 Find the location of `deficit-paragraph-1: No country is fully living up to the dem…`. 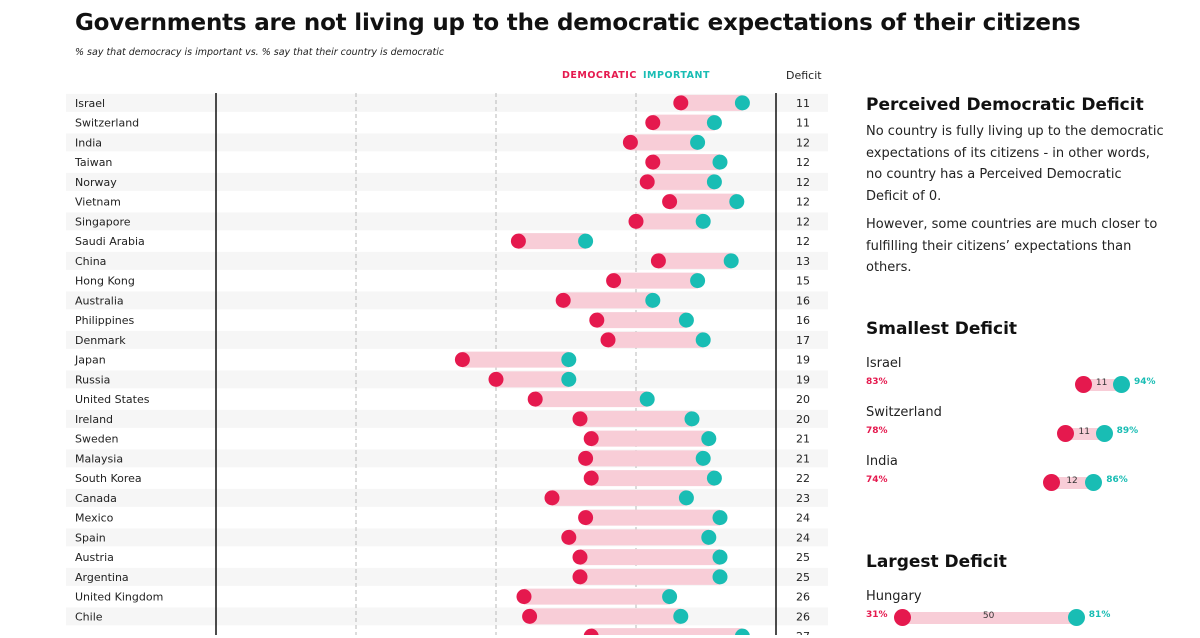

deficit-paragraph-1: No country is fully living up to the dem… is located at coordinates (1015, 164).